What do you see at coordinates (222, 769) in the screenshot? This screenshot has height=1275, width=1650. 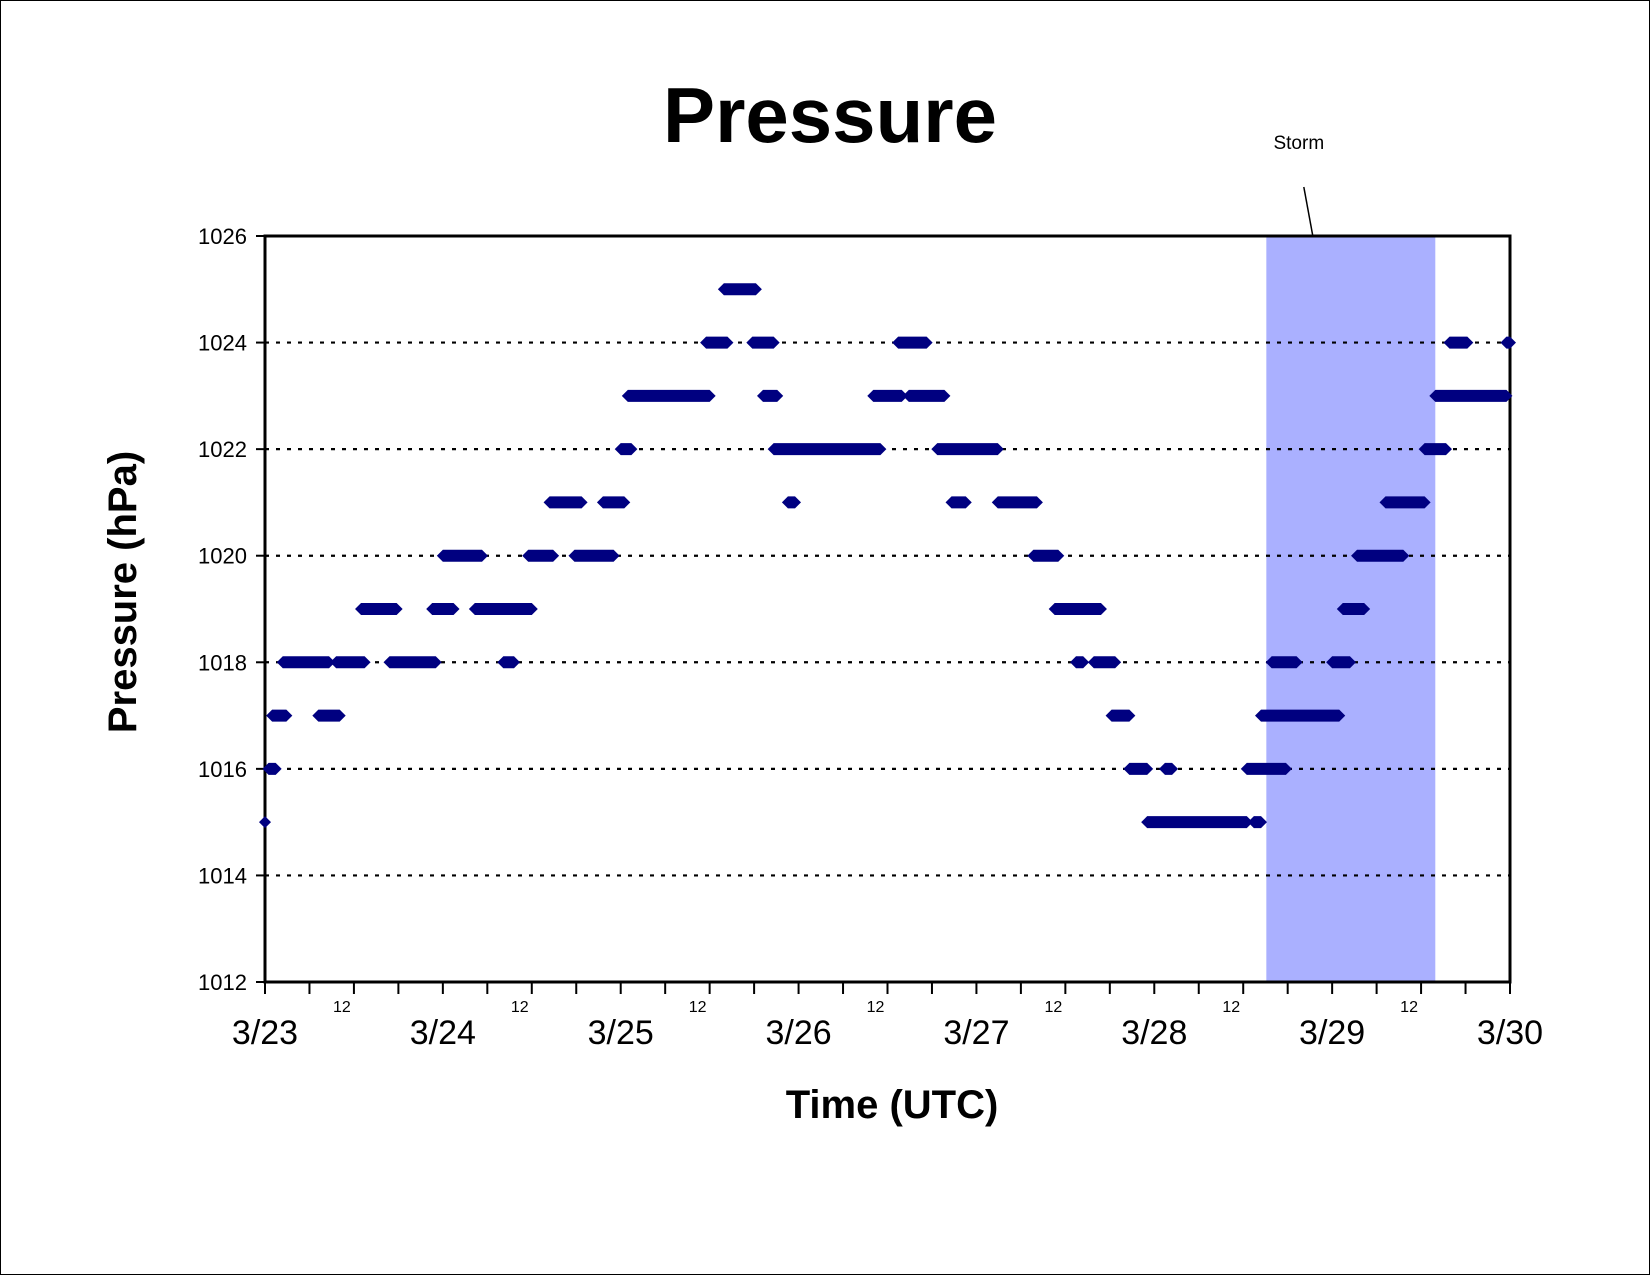 I see `y-tick-label: 1016` at bounding box center [222, 769].